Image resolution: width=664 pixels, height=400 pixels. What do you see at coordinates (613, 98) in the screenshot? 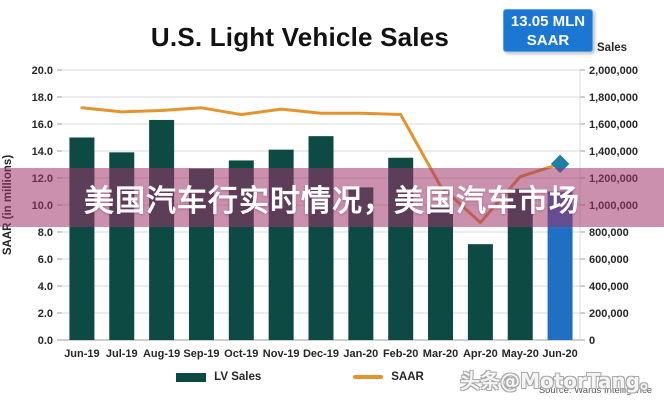
I see `axis-tick-label: 1,800,000` at bounding box center [613, 98].